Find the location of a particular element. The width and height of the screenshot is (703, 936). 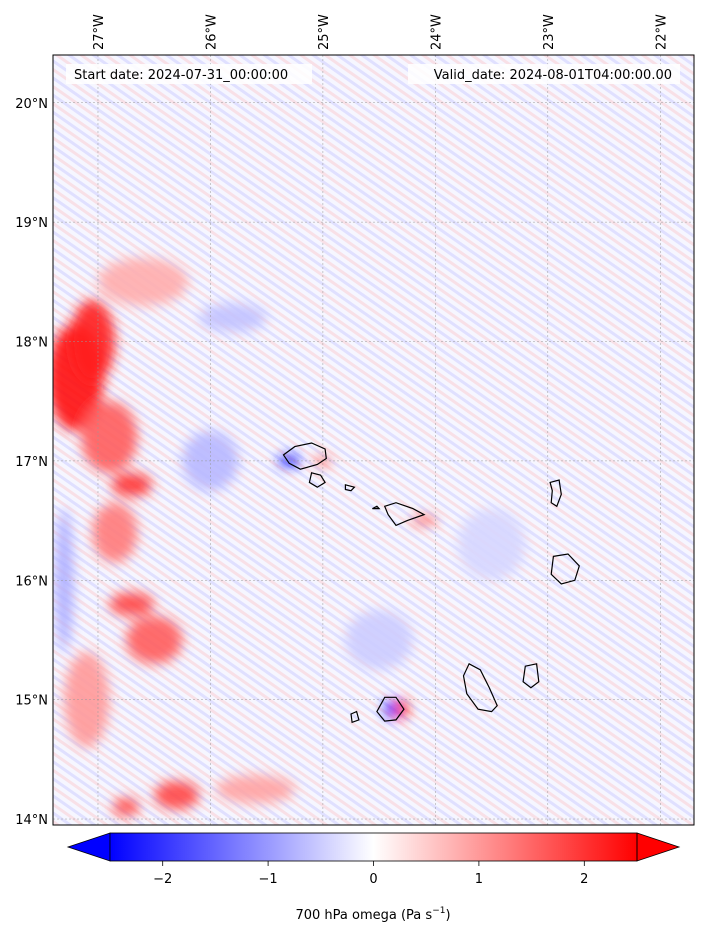

colorbar-ticks: −2 −1 0 1 2 is located at coordinates (370, 874).